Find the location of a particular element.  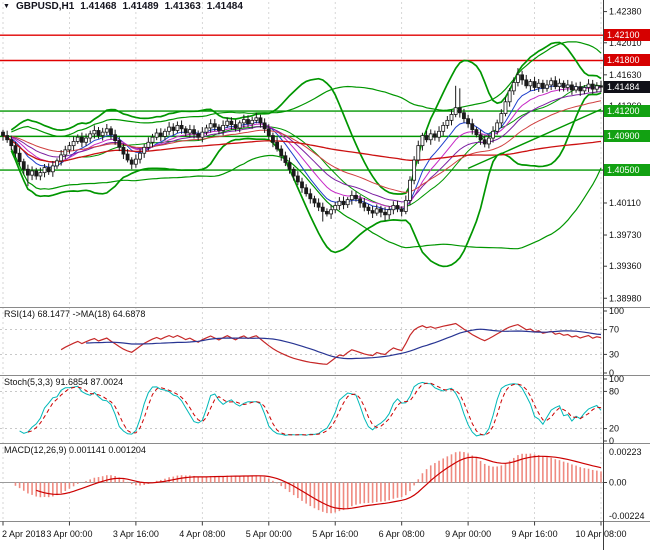

svg-text: 4 Apr 08:00 is located at coordinates (202, 534).